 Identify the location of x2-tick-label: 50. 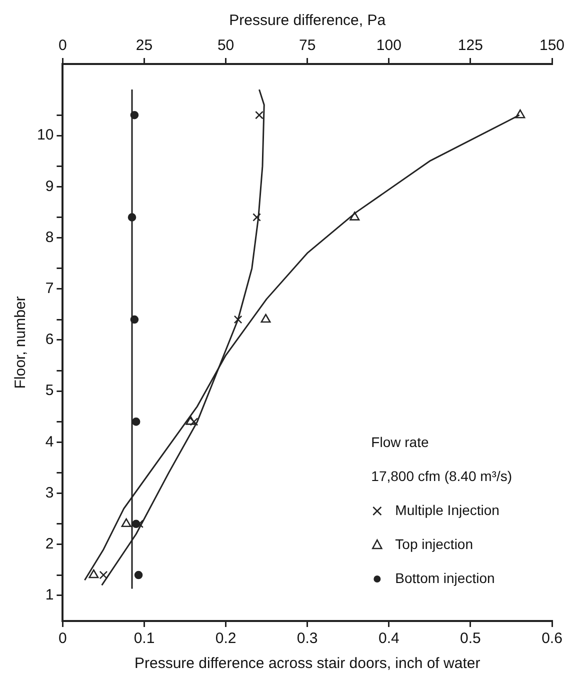
(225, 45).